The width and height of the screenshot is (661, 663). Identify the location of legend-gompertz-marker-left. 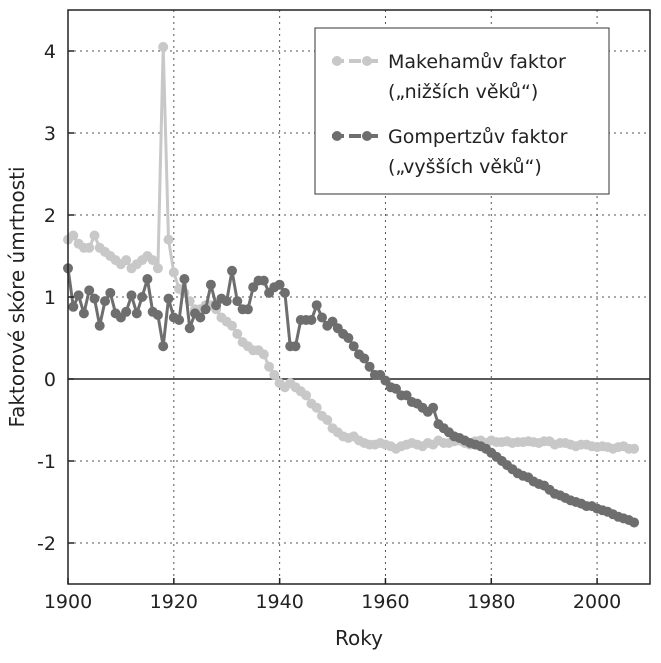
(337, 136).